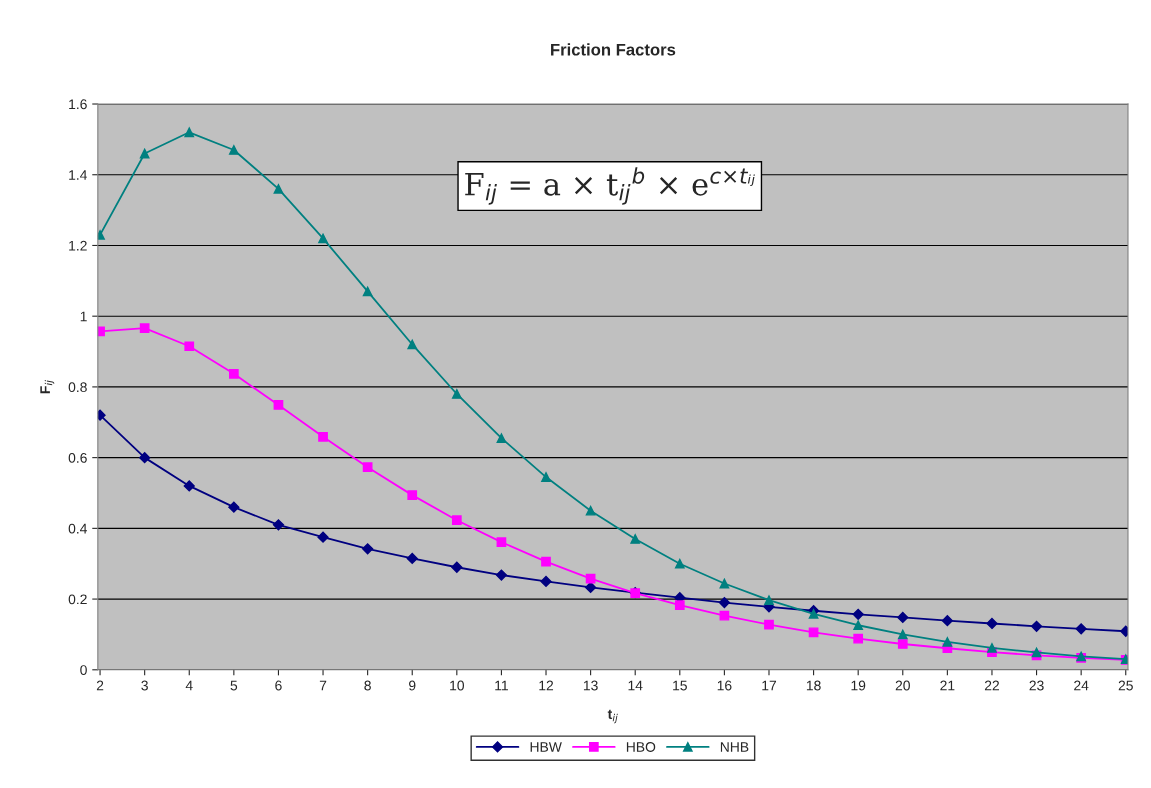  Describe the element at coordinates (367, 685) in the screenshot. I see `x-tick-label: 8` at that location.